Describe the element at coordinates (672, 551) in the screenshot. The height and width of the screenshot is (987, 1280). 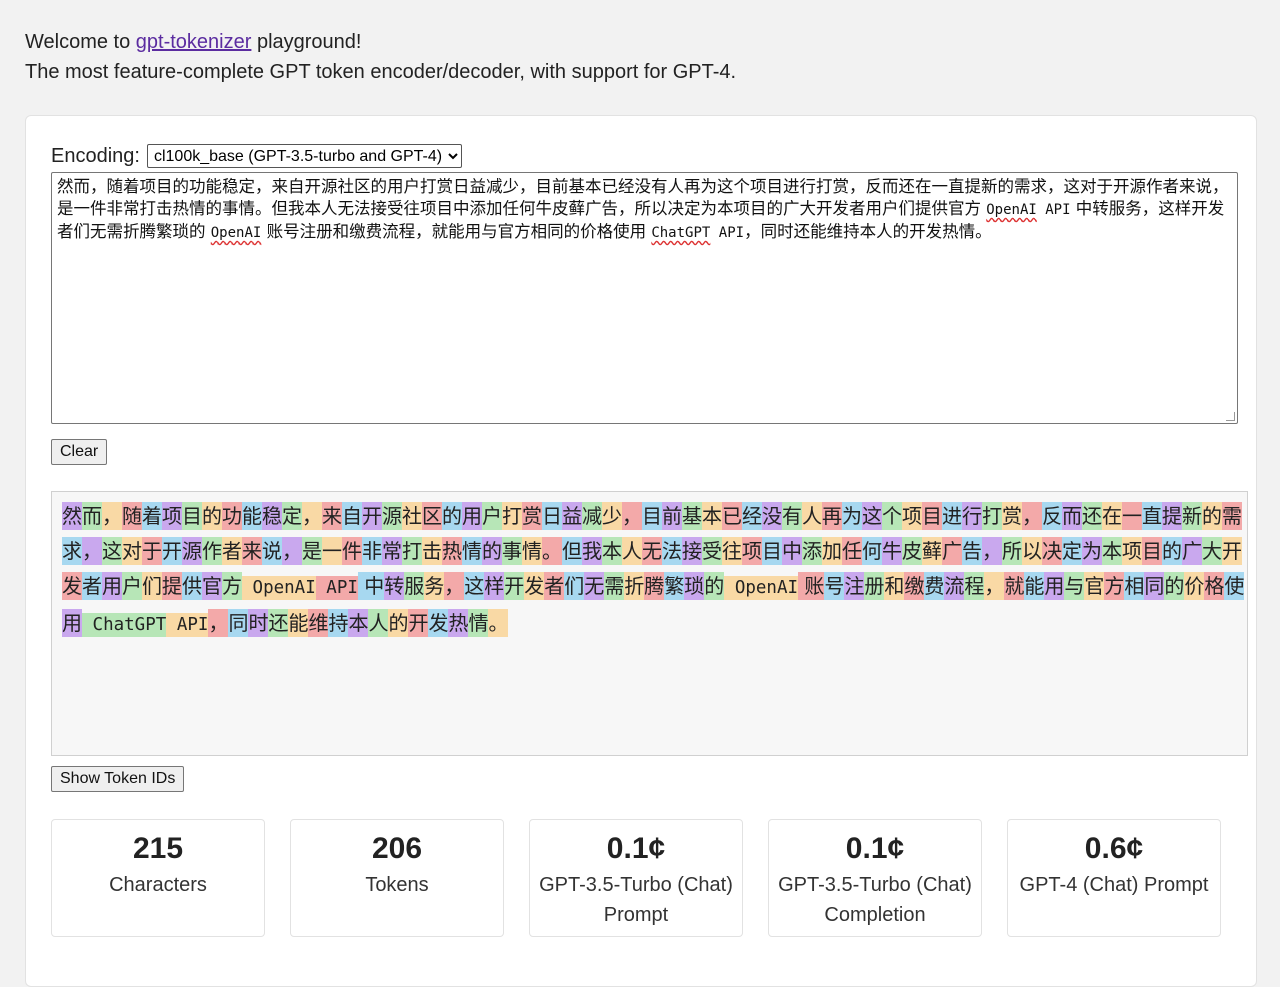
I see `token-chip: 法` at that location.